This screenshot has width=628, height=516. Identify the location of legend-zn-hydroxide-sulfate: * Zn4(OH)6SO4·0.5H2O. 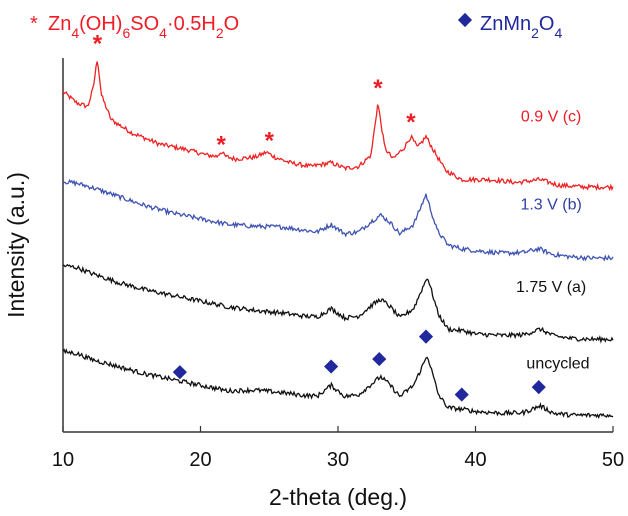
(134, 27).